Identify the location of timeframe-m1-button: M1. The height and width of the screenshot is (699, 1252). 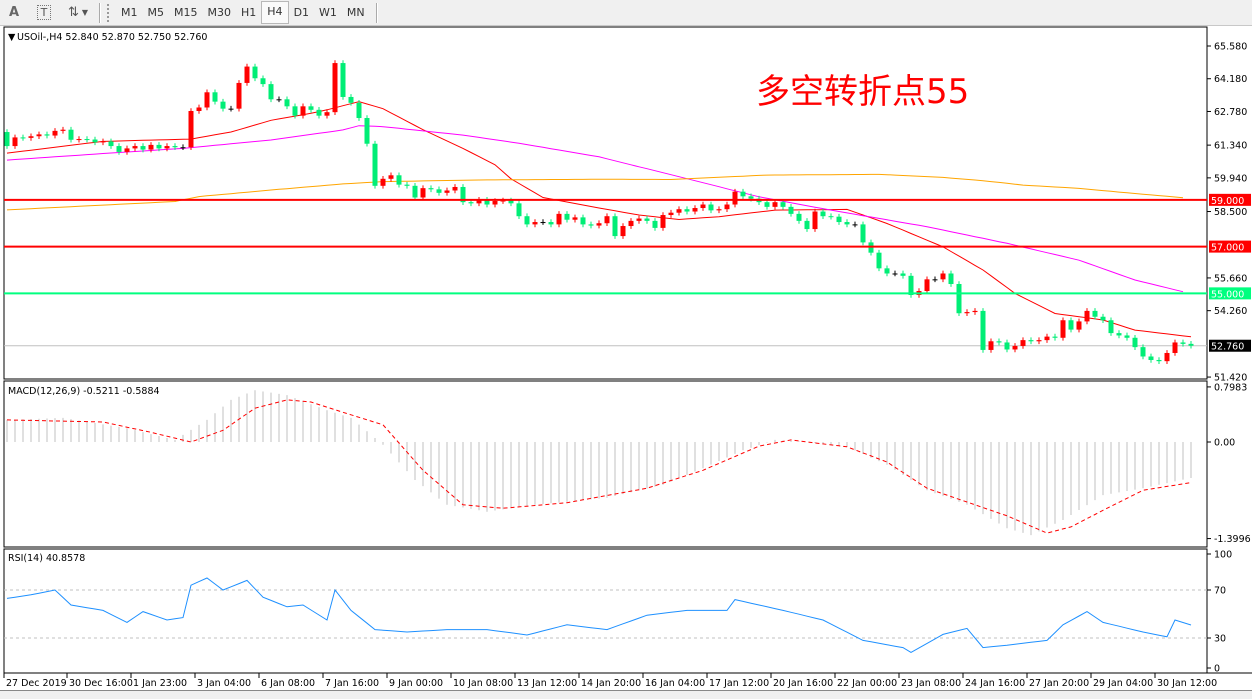
(129, 12).